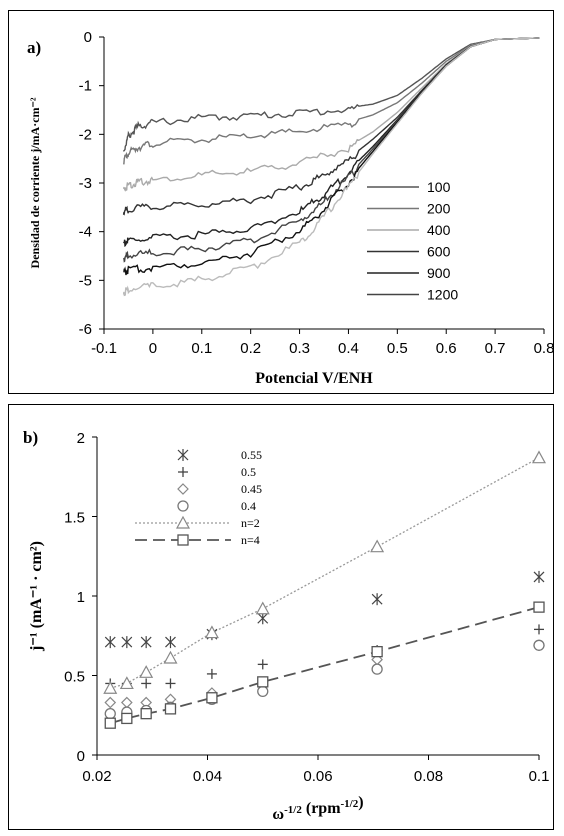 The image size is (564, 836). Describe the element at coordinates (439, 273) in the screenshot. I see `legend-label-a: 900` at that location.